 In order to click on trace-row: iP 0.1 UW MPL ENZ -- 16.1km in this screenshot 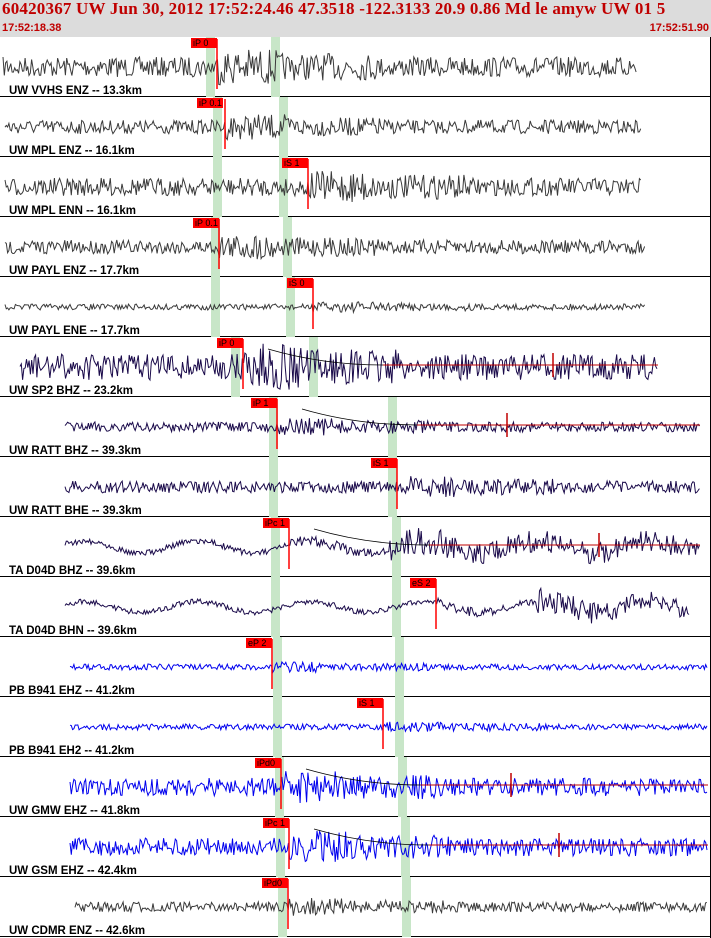, I will do `click(355, 127)`.